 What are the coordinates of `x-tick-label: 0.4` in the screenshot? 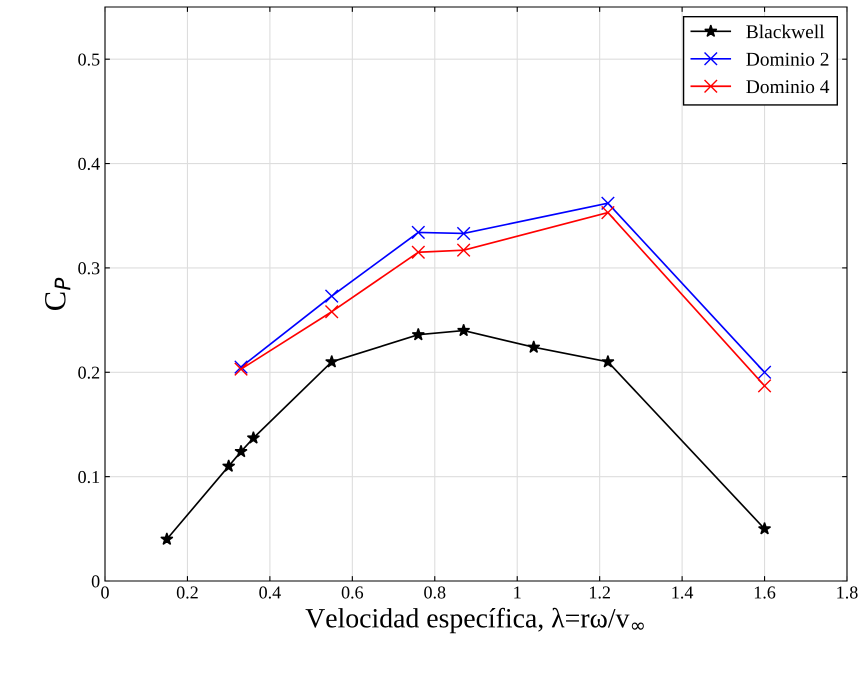 It's located at (270, 592).